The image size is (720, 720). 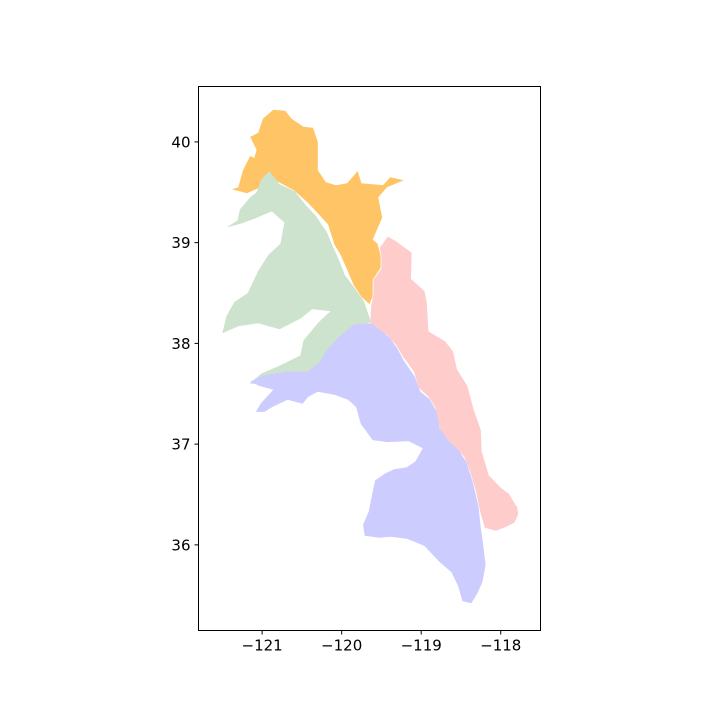 I want to click on y-tick-label: 38, so click(x=180, y=344).